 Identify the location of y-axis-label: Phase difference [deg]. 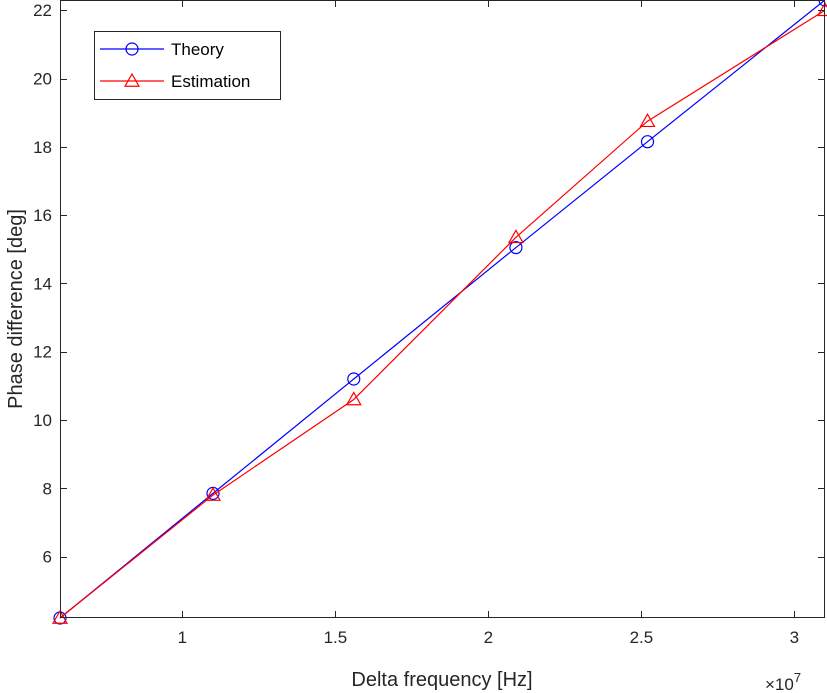
(16, 309).